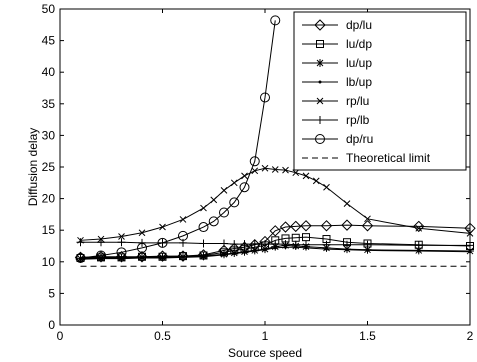 This screenshot has width=477, height=362. What do you see at coordinates (49, 199) in the screenshot?
I see `y-tick-label: 20` at bounding box center [49, 199].